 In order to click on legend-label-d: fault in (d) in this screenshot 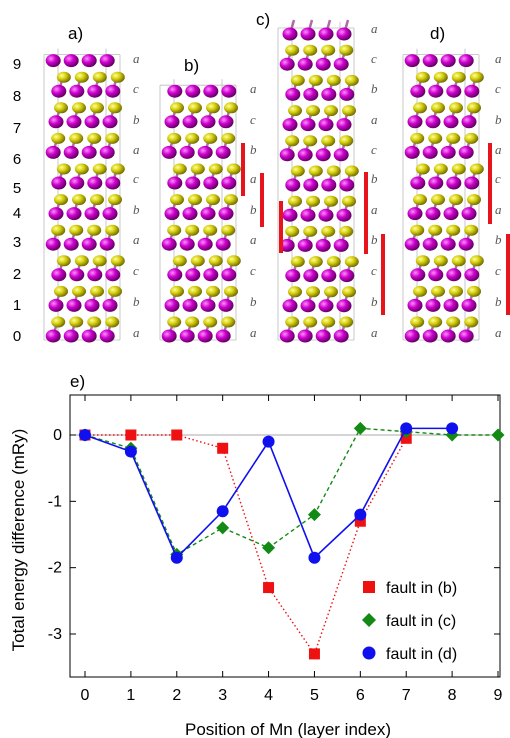, I will do `click(421, 654)`.